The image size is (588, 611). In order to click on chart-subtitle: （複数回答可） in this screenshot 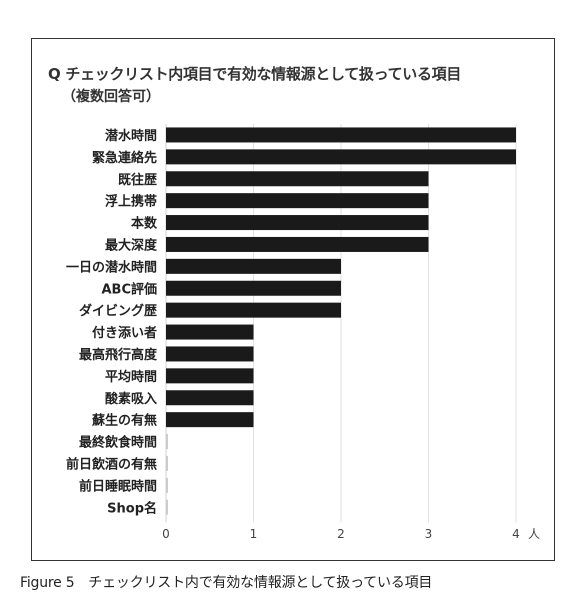, I will do `click(111, 97)`.